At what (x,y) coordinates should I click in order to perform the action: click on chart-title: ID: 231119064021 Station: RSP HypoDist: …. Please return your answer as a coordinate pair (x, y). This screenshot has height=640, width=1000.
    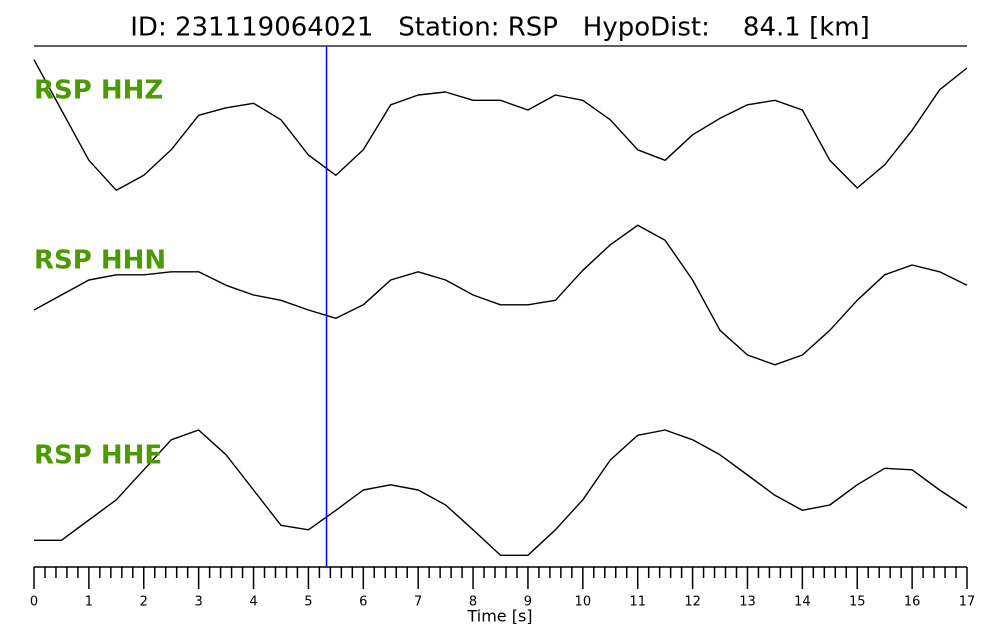
    Looking at the image, I should click on (500, 28).